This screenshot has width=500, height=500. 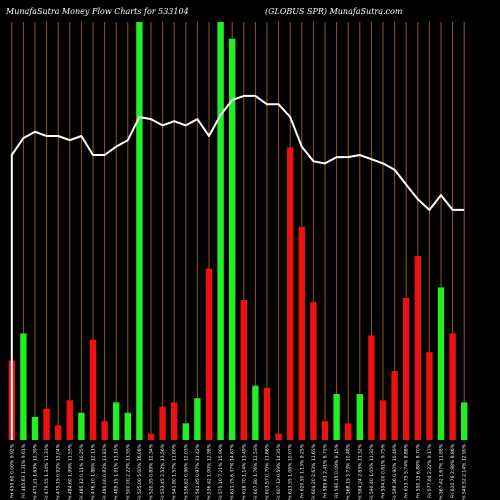 I want to click on x-tick-label: 04 Fri 613.55 1.06% 10.07%, so click(x=291, y=471).